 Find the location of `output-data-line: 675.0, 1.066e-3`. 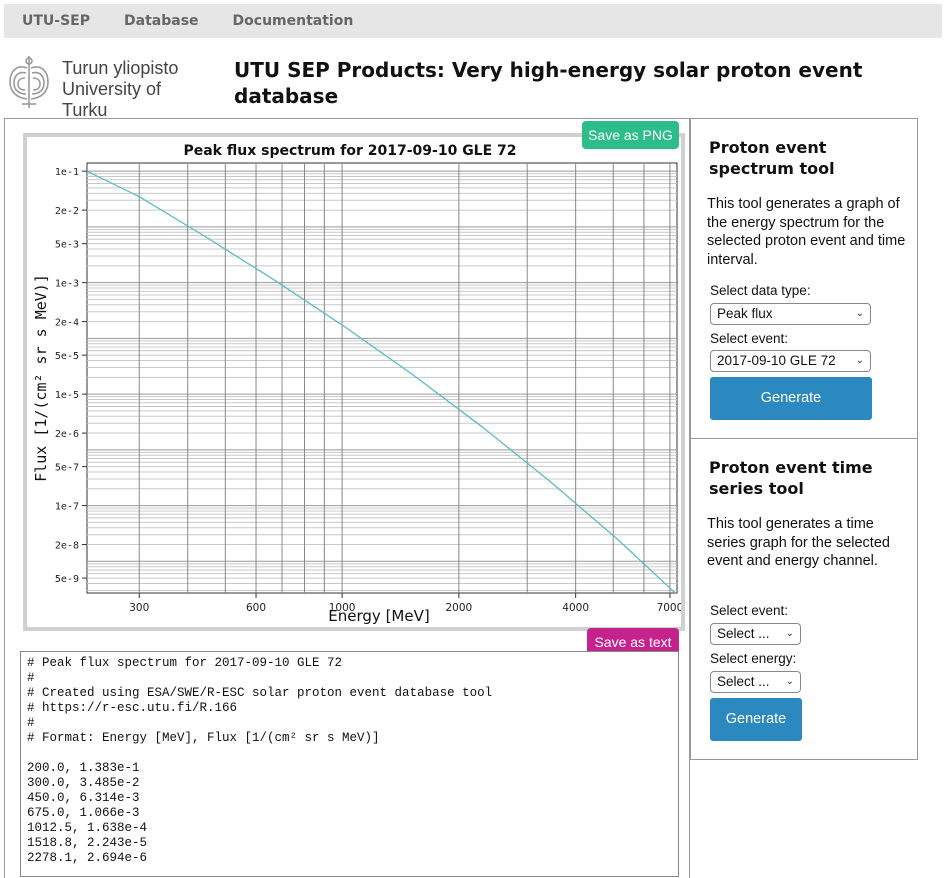

output-data-line: 675.0, 1.066e-3 is located at coordinates (83, 813).